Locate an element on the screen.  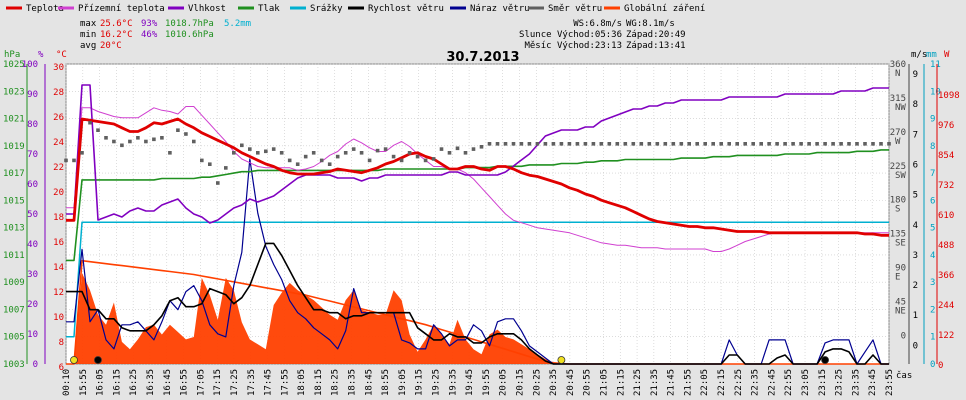
tick-time: 17:05 is located at coordinates (201, 382).